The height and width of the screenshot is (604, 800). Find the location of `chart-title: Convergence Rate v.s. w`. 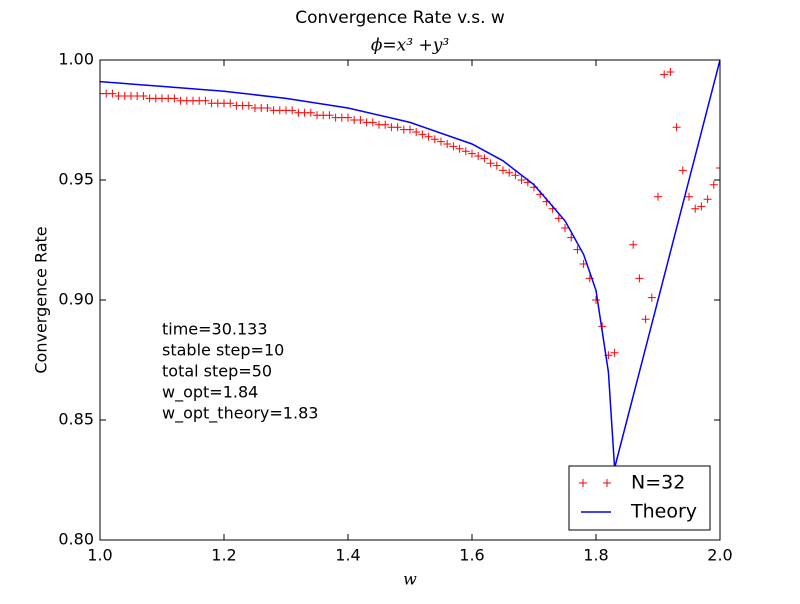

chart-title: Convergence Rate v.s. w is located at coordinates (400, 18).